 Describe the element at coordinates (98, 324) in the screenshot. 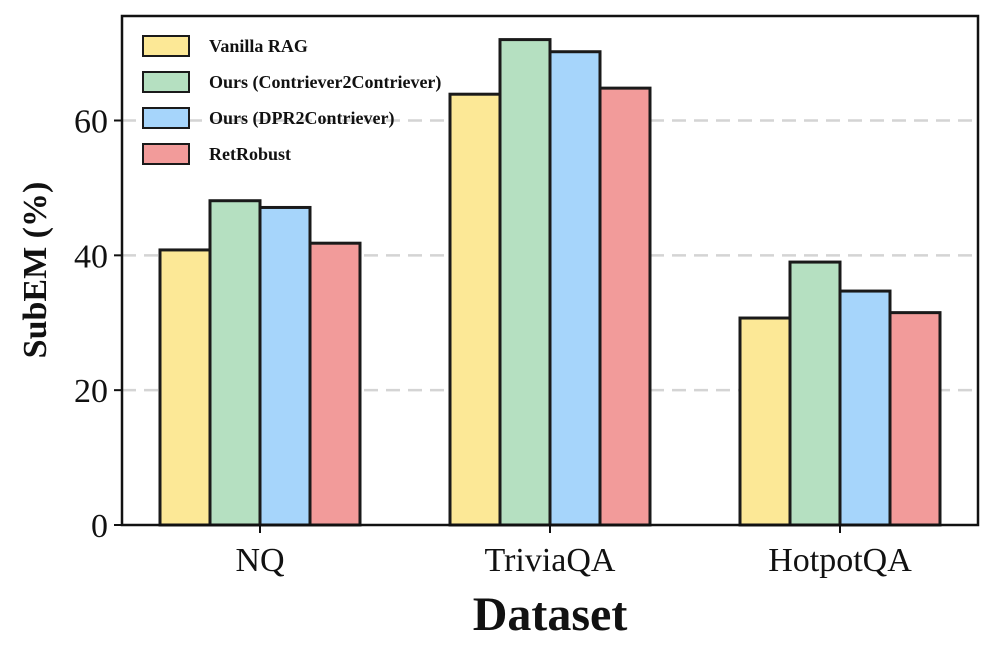

I see `y-axis-ticks: 0 20 40 60` at that location.